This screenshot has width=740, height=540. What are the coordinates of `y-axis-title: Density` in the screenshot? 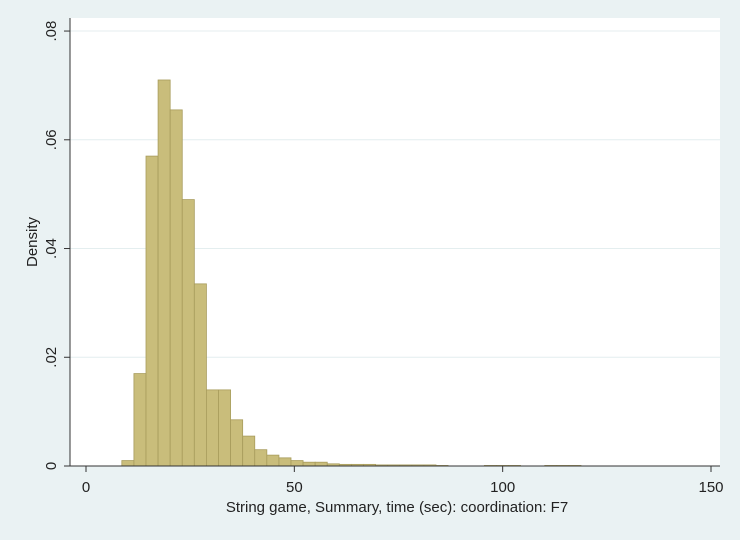 It's located at (32, 241).